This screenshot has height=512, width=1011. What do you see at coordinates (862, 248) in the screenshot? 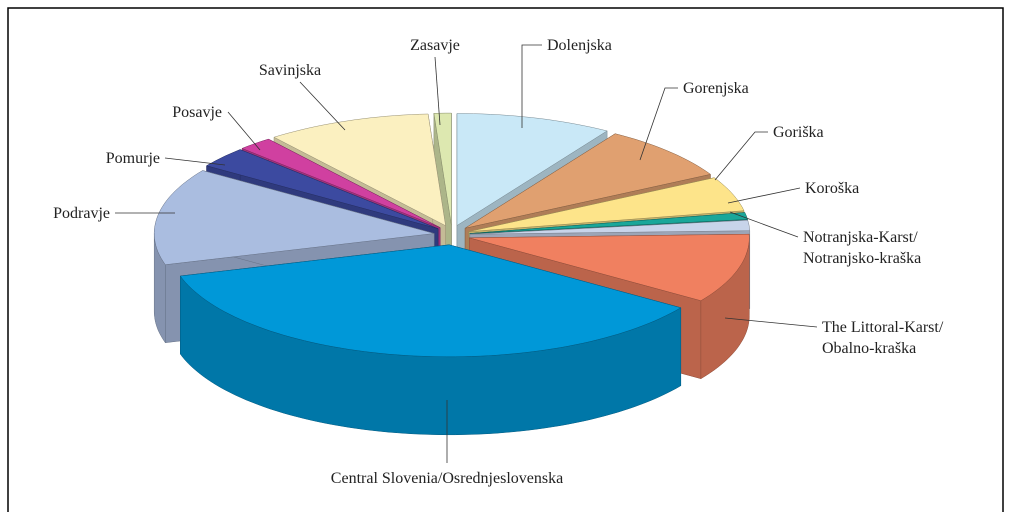
I see `slice-label: Notranjska-Karst/ Notranjsko-kraška` at bounding box center [862, 248].